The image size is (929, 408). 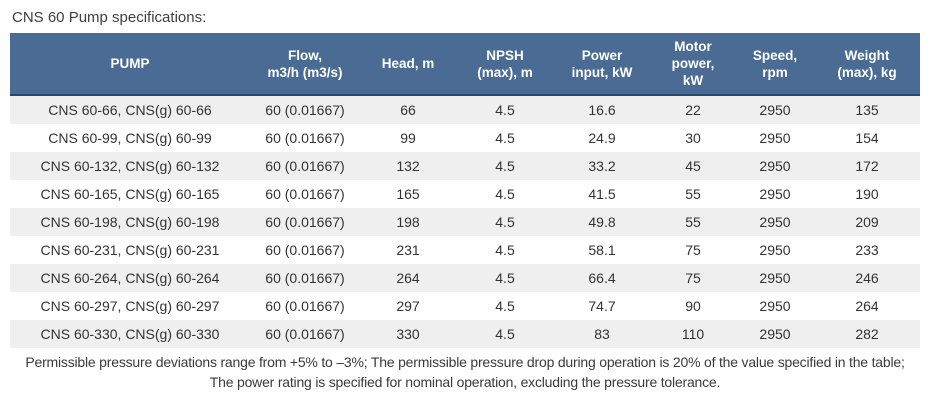 I want to click on table-cell-head: 66, so click(x=408, y=110).